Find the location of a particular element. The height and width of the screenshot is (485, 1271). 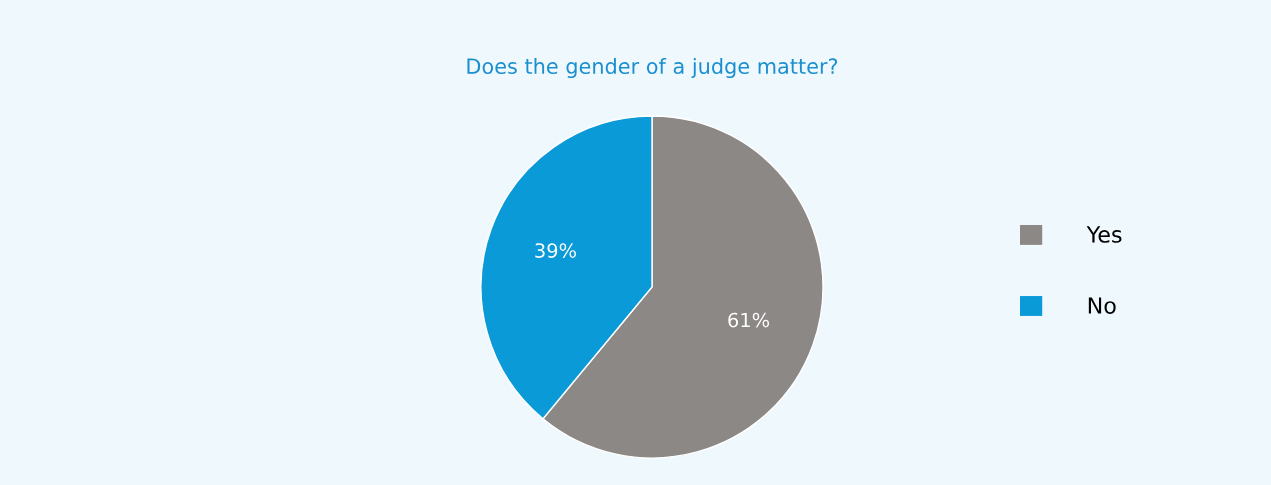

chart-title: Does the gender of a judge matter? is located at coordinates (652, 68).